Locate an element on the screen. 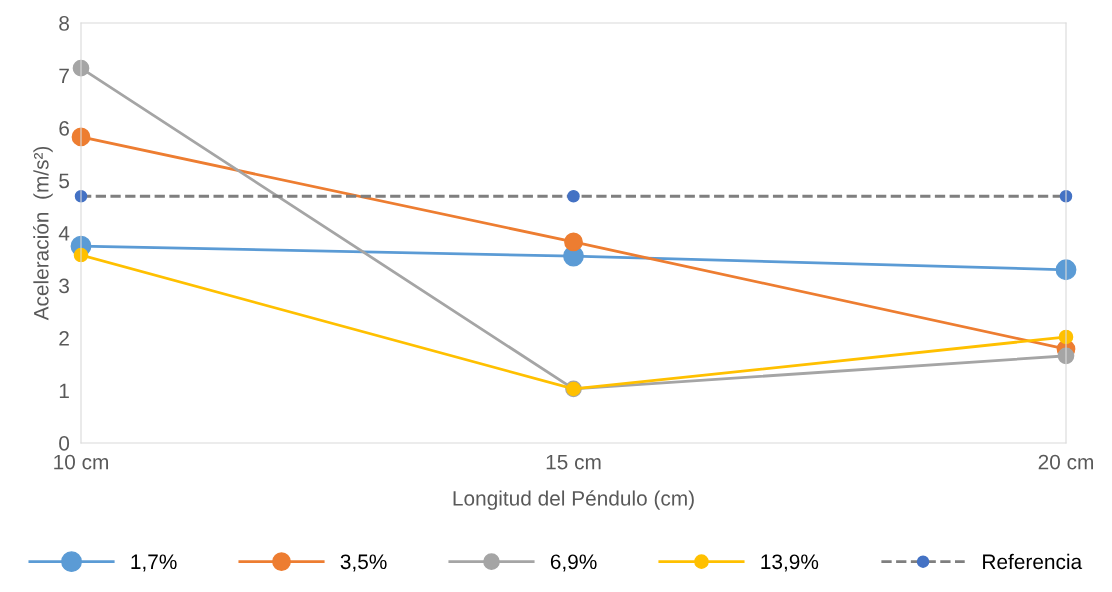  x-axis-title: Longitud del Péndulo (cm) is located at coordinates (573, 500).